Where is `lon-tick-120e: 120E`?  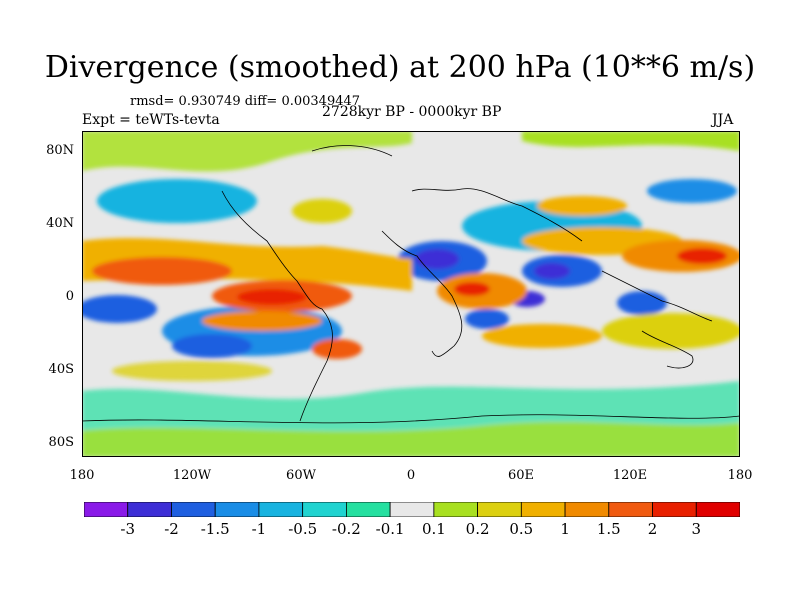 lon-tick-120e: 120E is located at coordinates (630, 475).